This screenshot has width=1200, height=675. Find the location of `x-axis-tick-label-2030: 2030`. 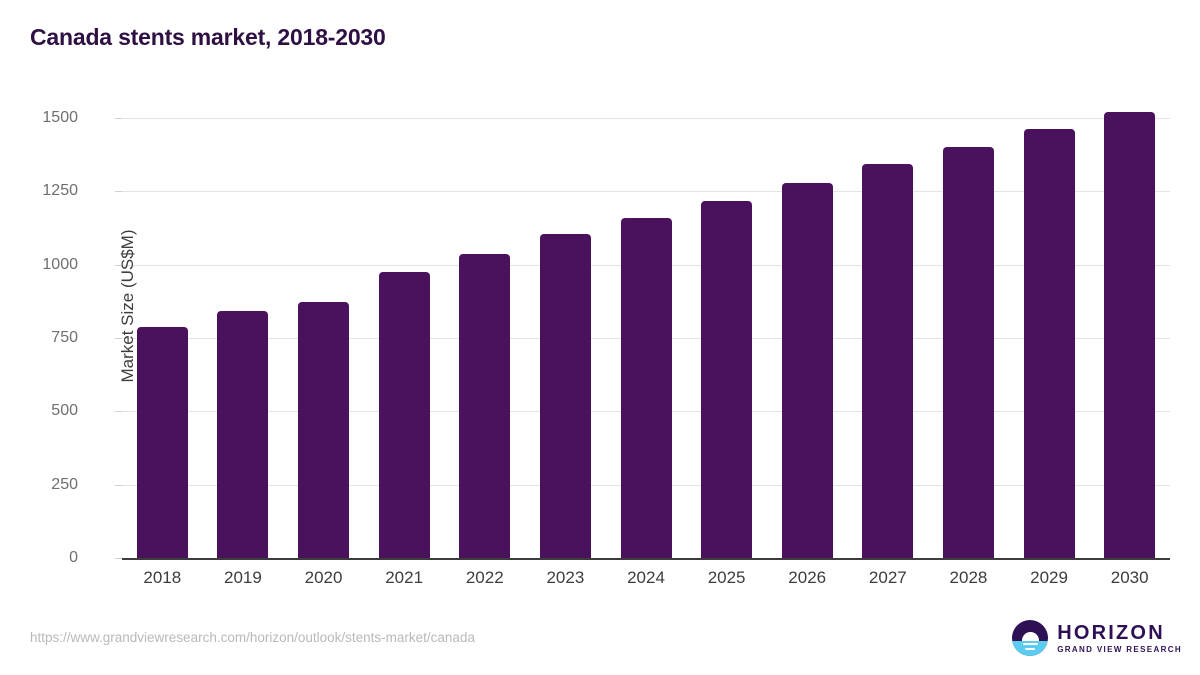

x-axis-tick-label-2030: 2030 is located at coordinates (1129, 577).